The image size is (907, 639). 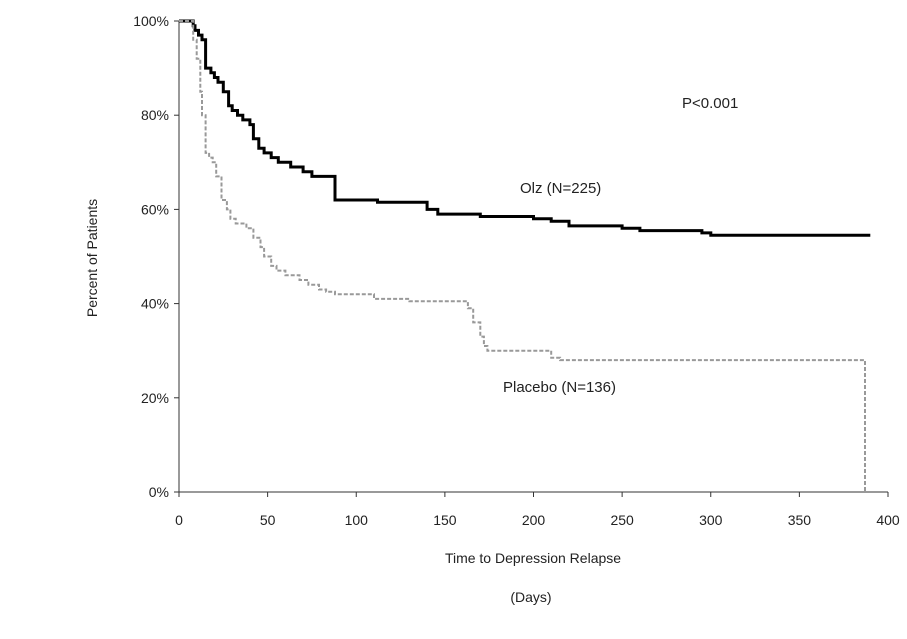 I want to click on y-tick-label: 0%, so click(x=159, y=492).